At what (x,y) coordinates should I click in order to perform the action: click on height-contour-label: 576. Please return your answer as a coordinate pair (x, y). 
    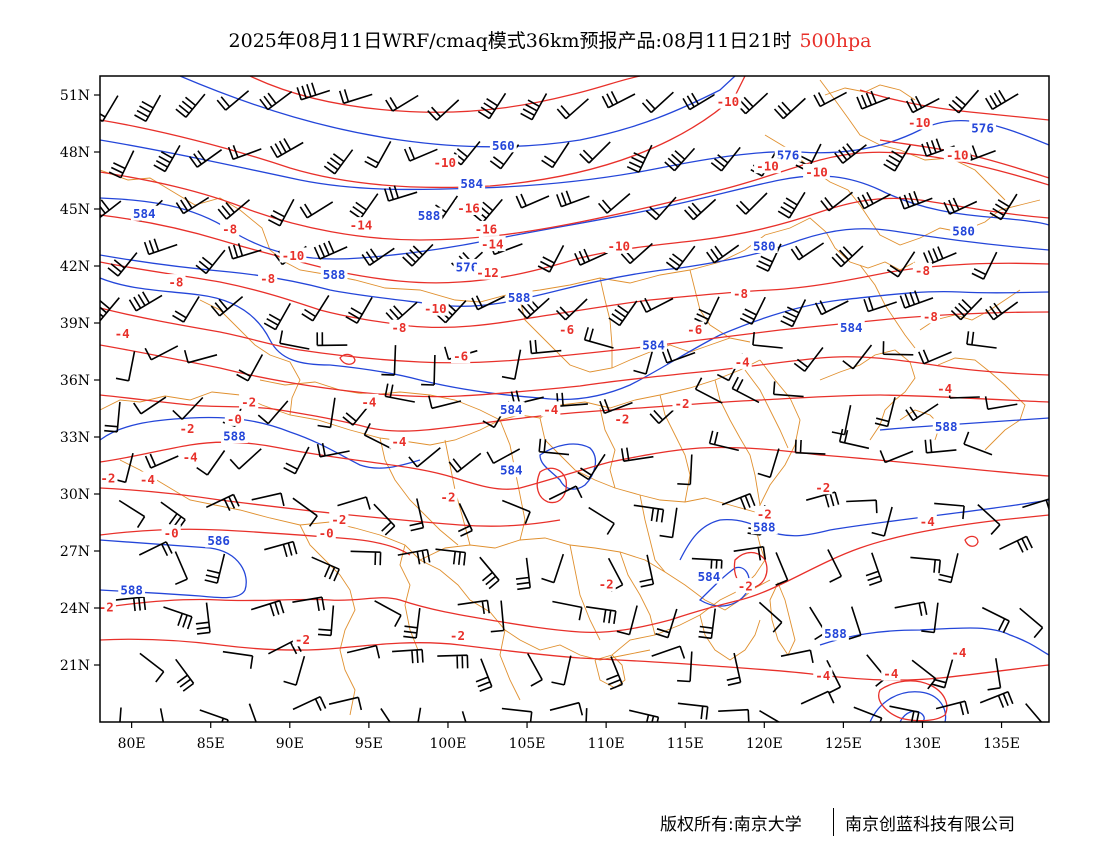
    Looking at the image, I should click on (467, 266).